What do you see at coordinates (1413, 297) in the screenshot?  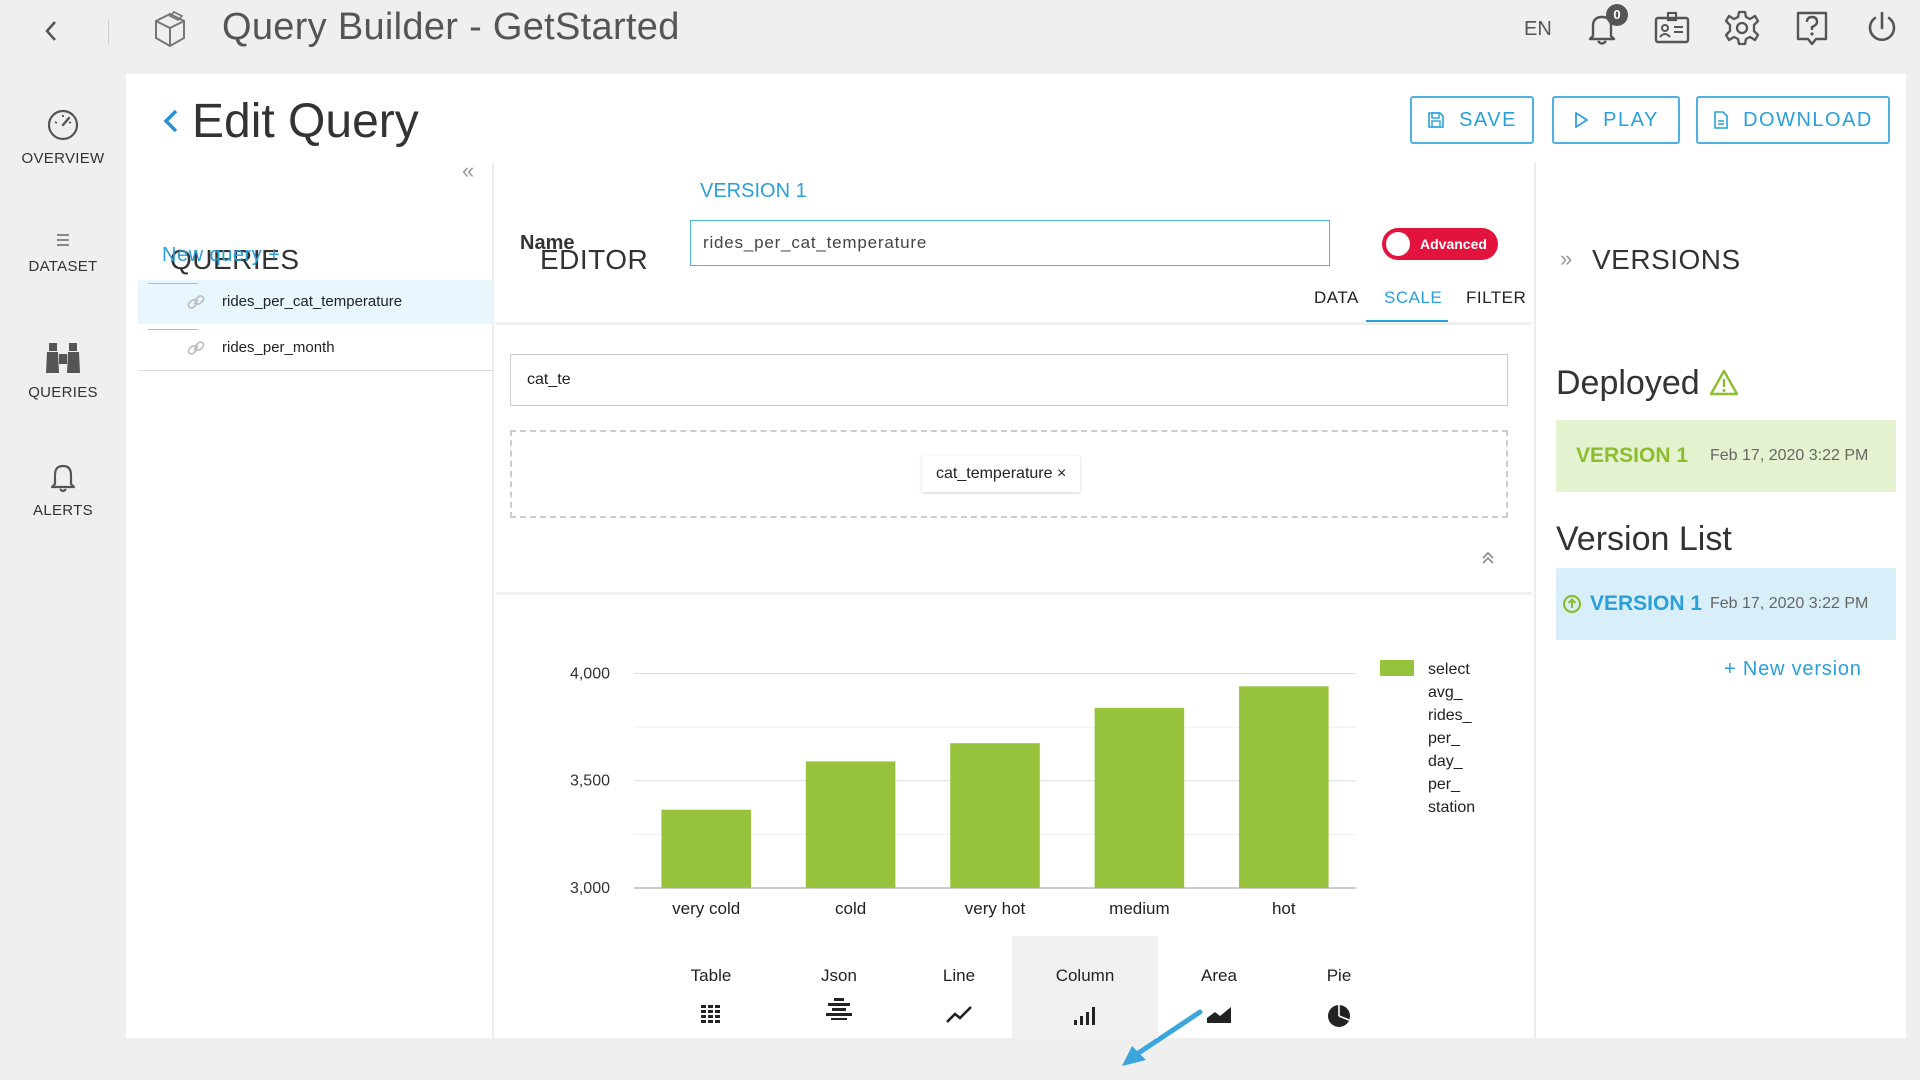 I see `tab-scale: SCALE` at bounding box center [1413, 297].